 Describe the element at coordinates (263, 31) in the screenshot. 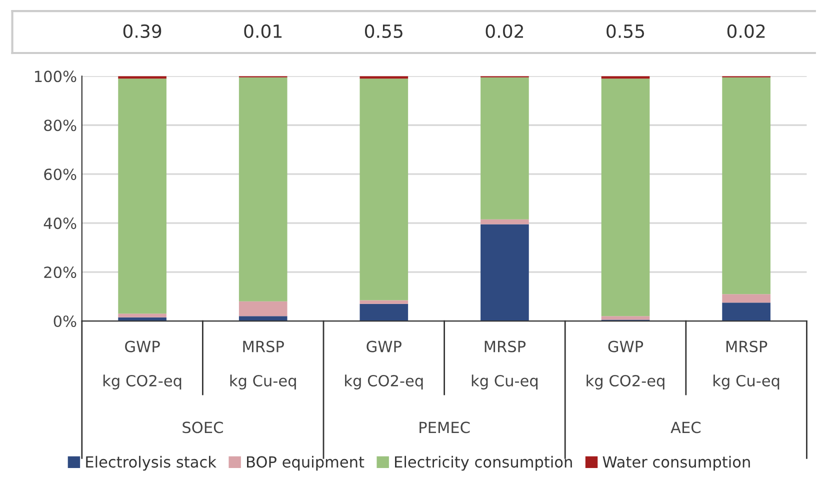

I see `text: 0.01` at that location.